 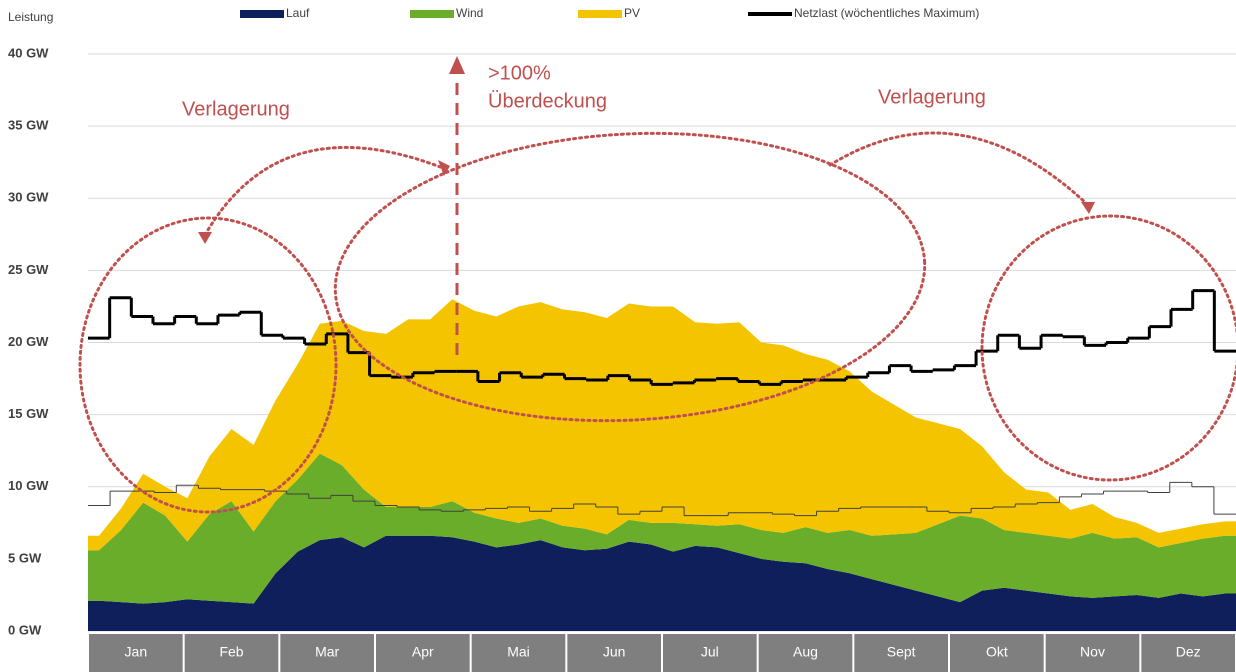 I want to click on x-tick-label: Okt, so click(x=997, y=652).